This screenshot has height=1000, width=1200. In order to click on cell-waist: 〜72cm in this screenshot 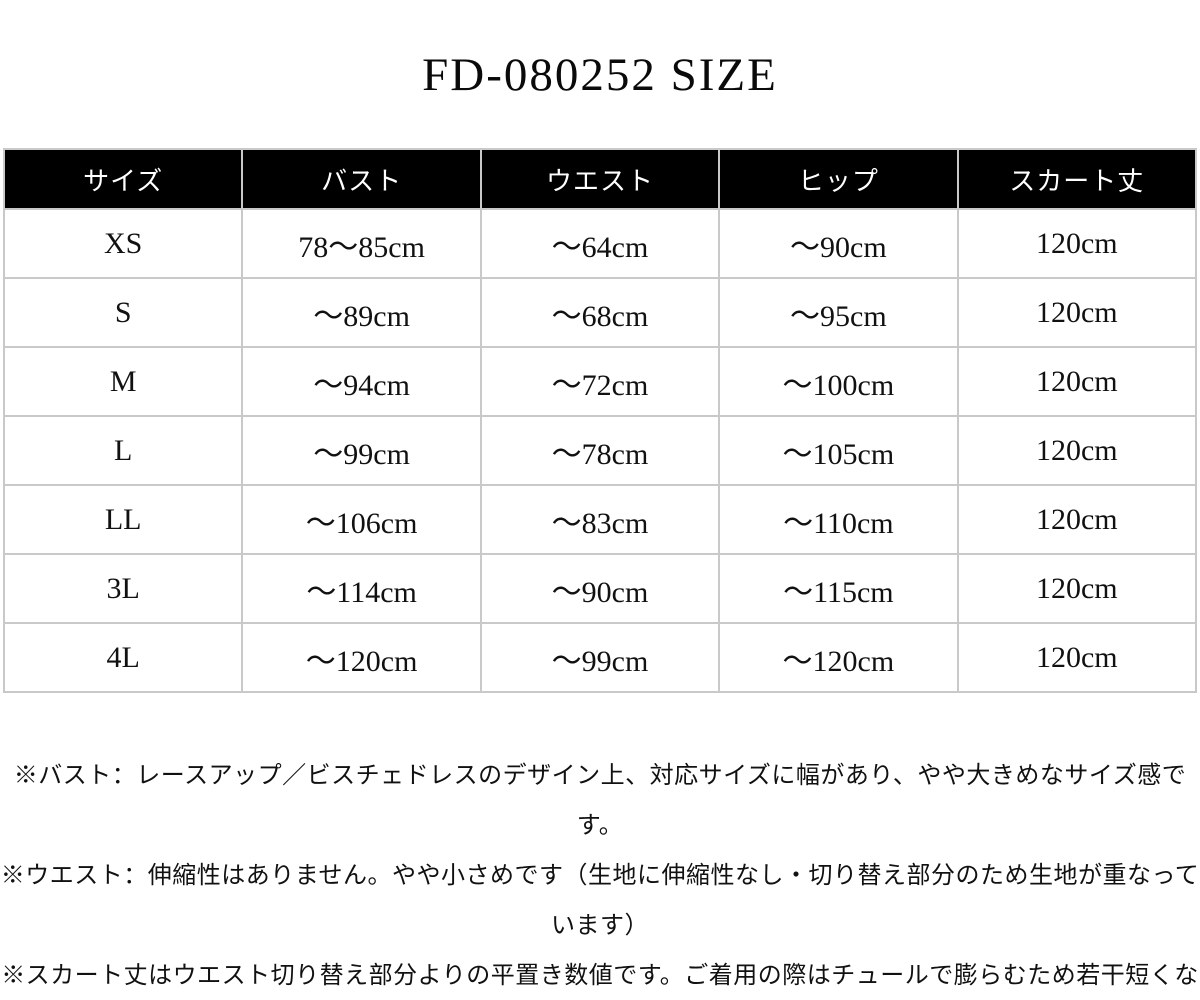, I will do `click(600, 381)`.